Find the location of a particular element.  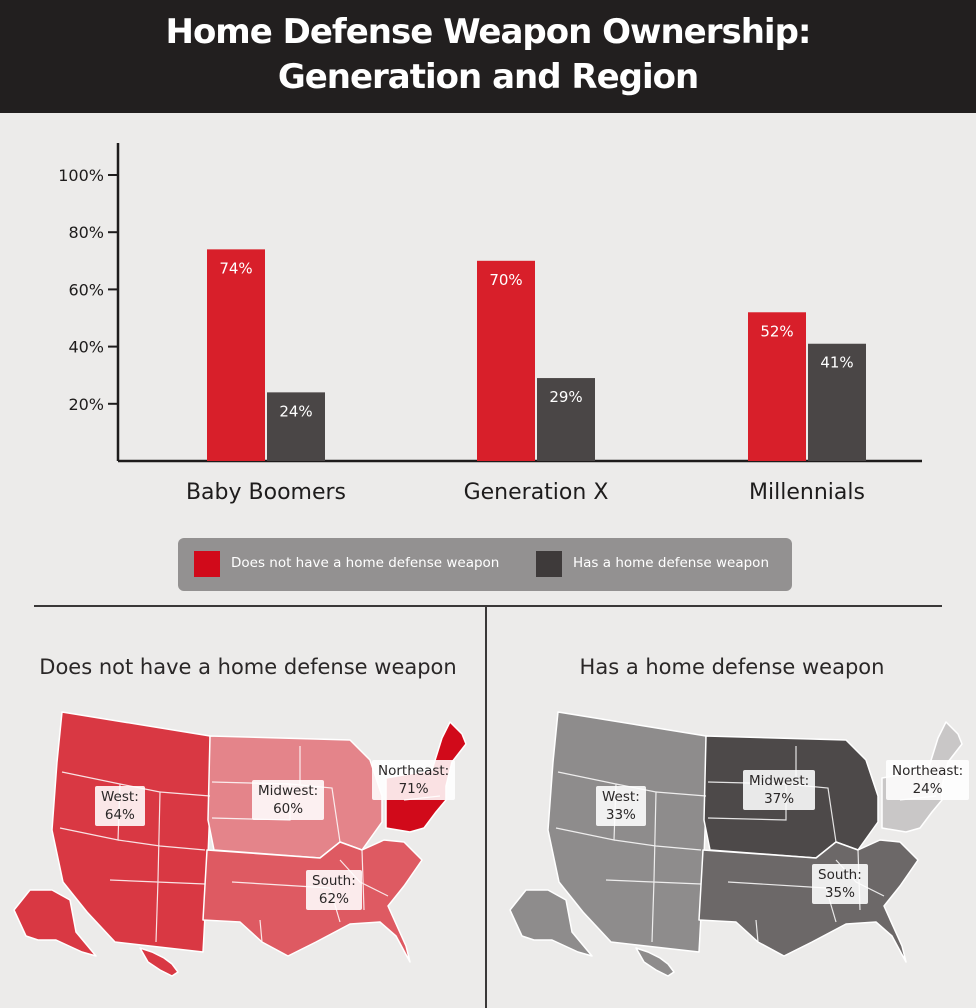

legend-label-no-weapon: Does not have a home defense weapon is located at coordinates (365, 563).